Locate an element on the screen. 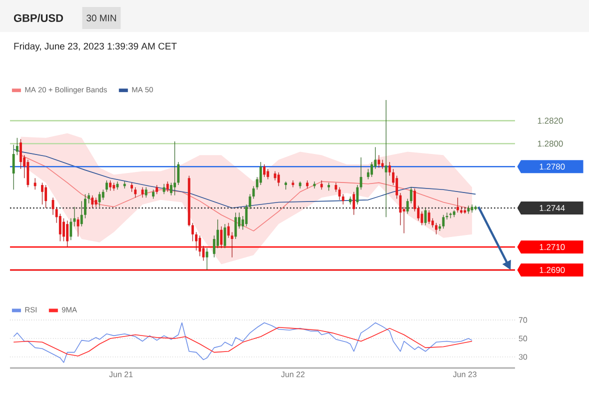 The image size is (589, 398). y-tick-label: 1.2800 is located at coordinates (550, 143).